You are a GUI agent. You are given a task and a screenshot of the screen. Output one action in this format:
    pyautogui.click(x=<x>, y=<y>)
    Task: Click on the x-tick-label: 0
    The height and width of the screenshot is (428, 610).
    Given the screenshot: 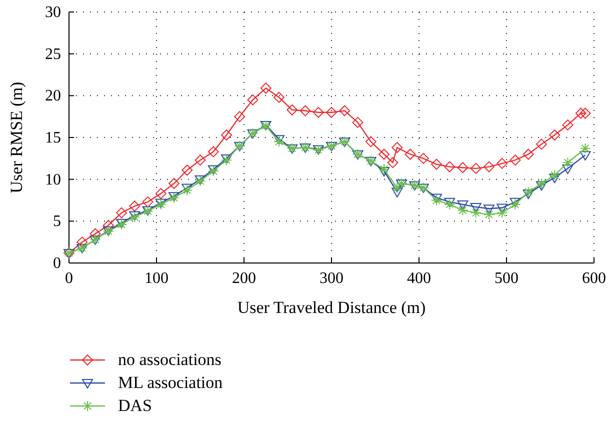 What is the action you would take?
    pyautogui.click(x=69, y=278)
    